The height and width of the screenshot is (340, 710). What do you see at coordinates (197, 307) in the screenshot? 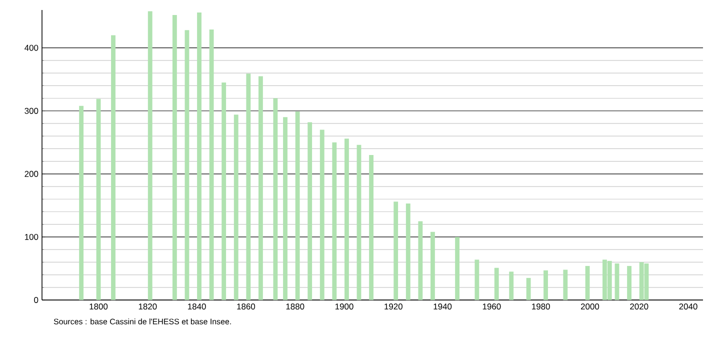
I see `x-tick-label: 1840` at bounding box center [197, 307].